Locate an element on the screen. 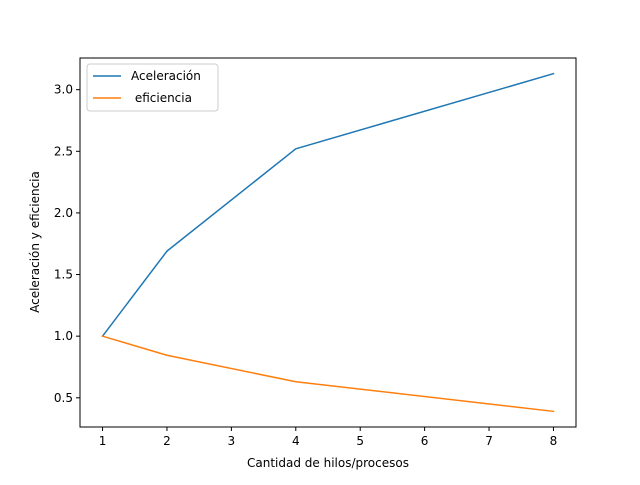 This screenshot has height=485, width=640. x-tick-label: 3 is located at coordinates (232, 441).